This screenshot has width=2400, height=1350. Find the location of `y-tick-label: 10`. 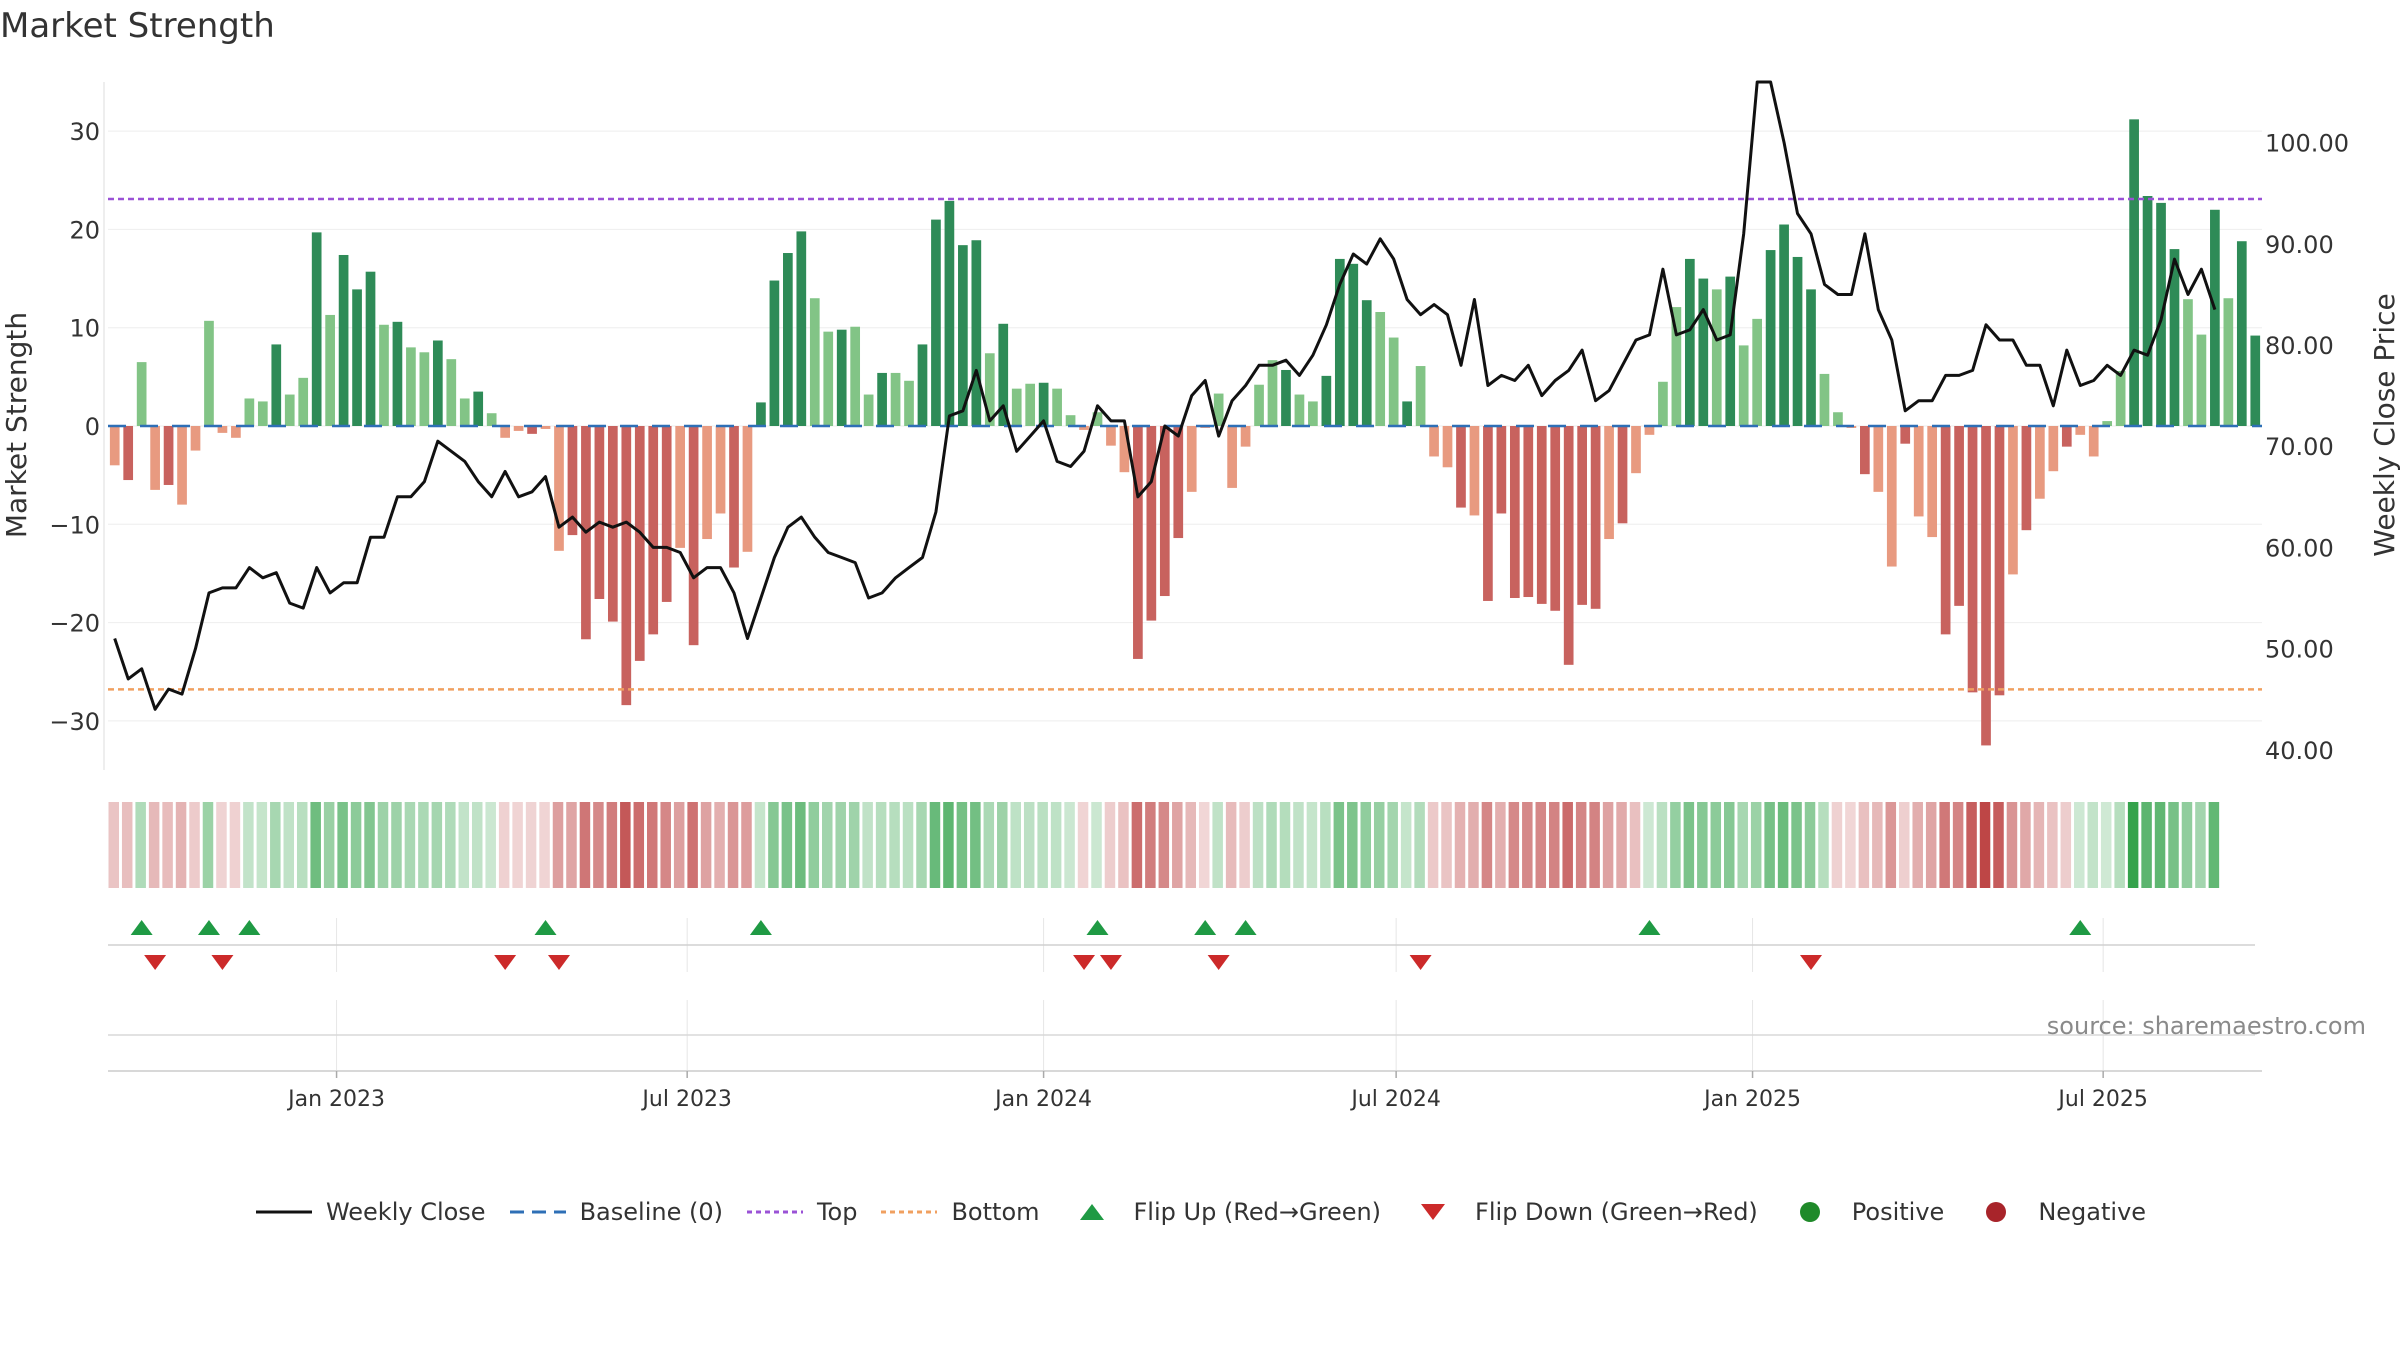

y-tick-label: 10 is located at coordinates (84, 329).